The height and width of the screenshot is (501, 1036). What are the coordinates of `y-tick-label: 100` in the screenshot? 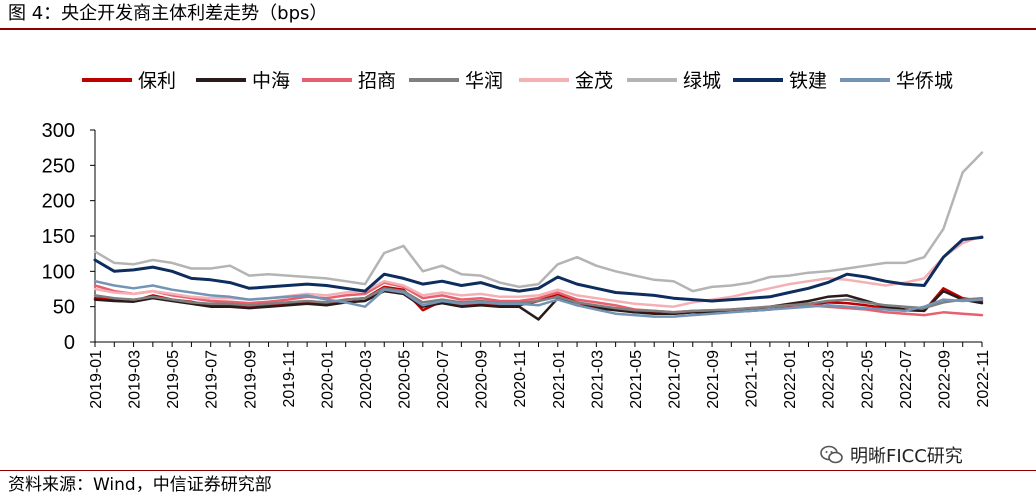 It's located at (58, 272).